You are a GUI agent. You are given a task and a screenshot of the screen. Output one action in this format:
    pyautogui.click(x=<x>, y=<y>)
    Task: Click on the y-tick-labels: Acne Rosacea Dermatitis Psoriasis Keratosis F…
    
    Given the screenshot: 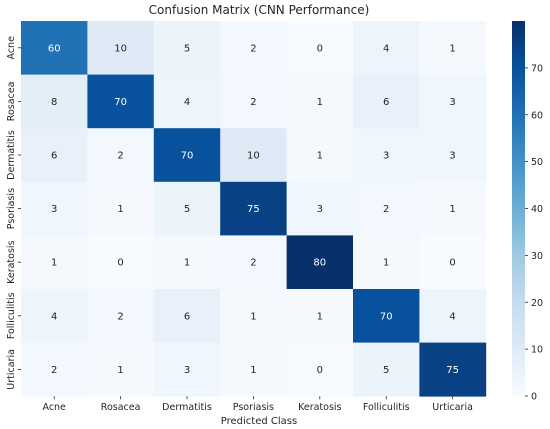 What is the action you would take?
    pyautogui.click(x=13, y=213)
    